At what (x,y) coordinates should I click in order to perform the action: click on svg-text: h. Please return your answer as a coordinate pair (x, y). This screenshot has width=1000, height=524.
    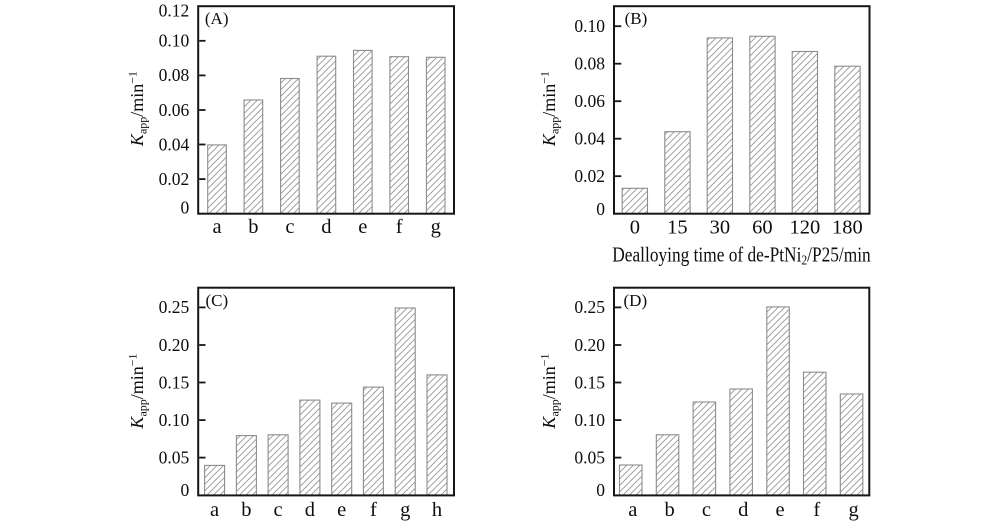
    Looking at the image, I should click on (437, 510).